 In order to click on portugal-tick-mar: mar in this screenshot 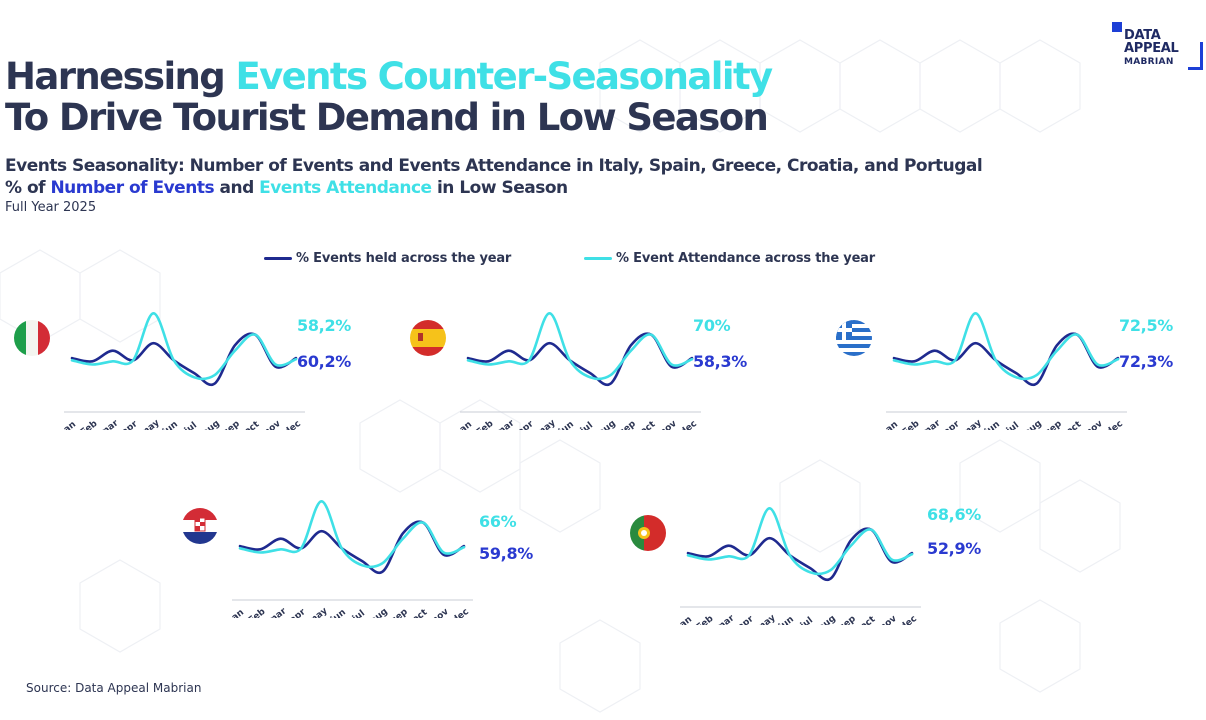, I will do `click(726, 619)`.